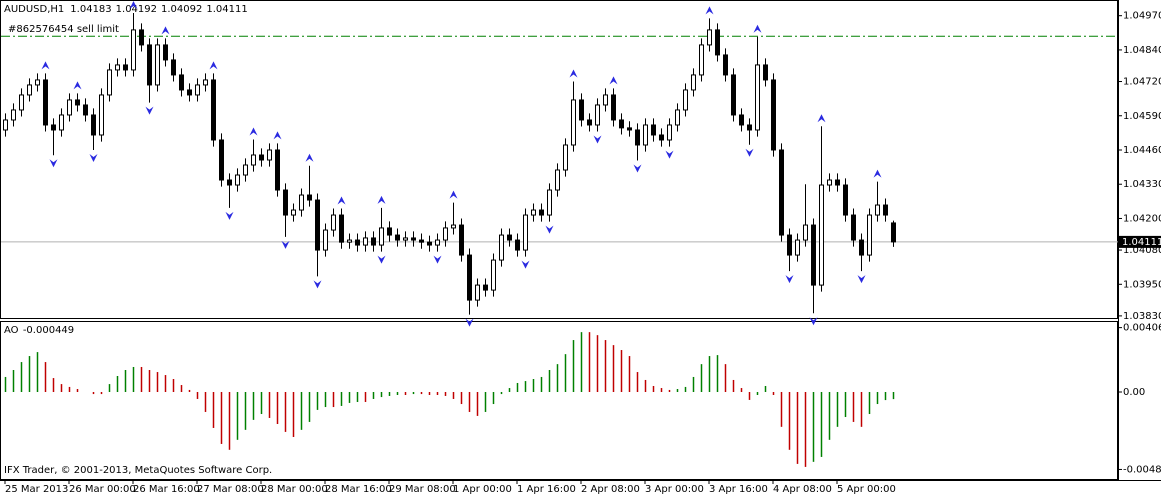 The height and width of the screenshot is (496, 1161). I want to click on low-value: 1.04092, so click(181, 9).